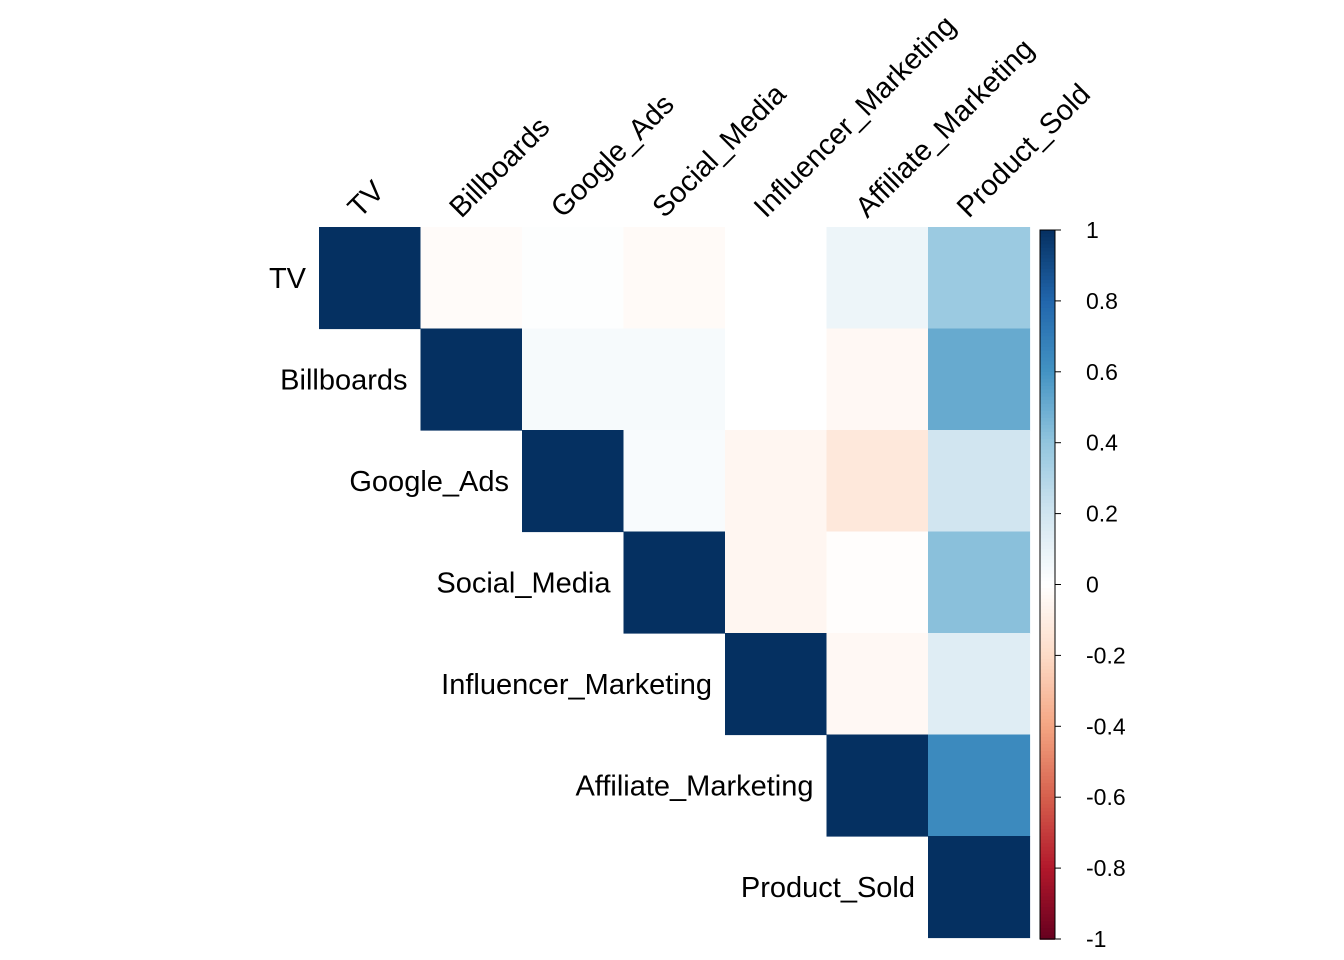 This screenshot has width=1344, height=960. What do you see at coordinates (674, 278) in the screenshot?
I see `cell-TV-Social_Media` at bounding box center [674, 278].